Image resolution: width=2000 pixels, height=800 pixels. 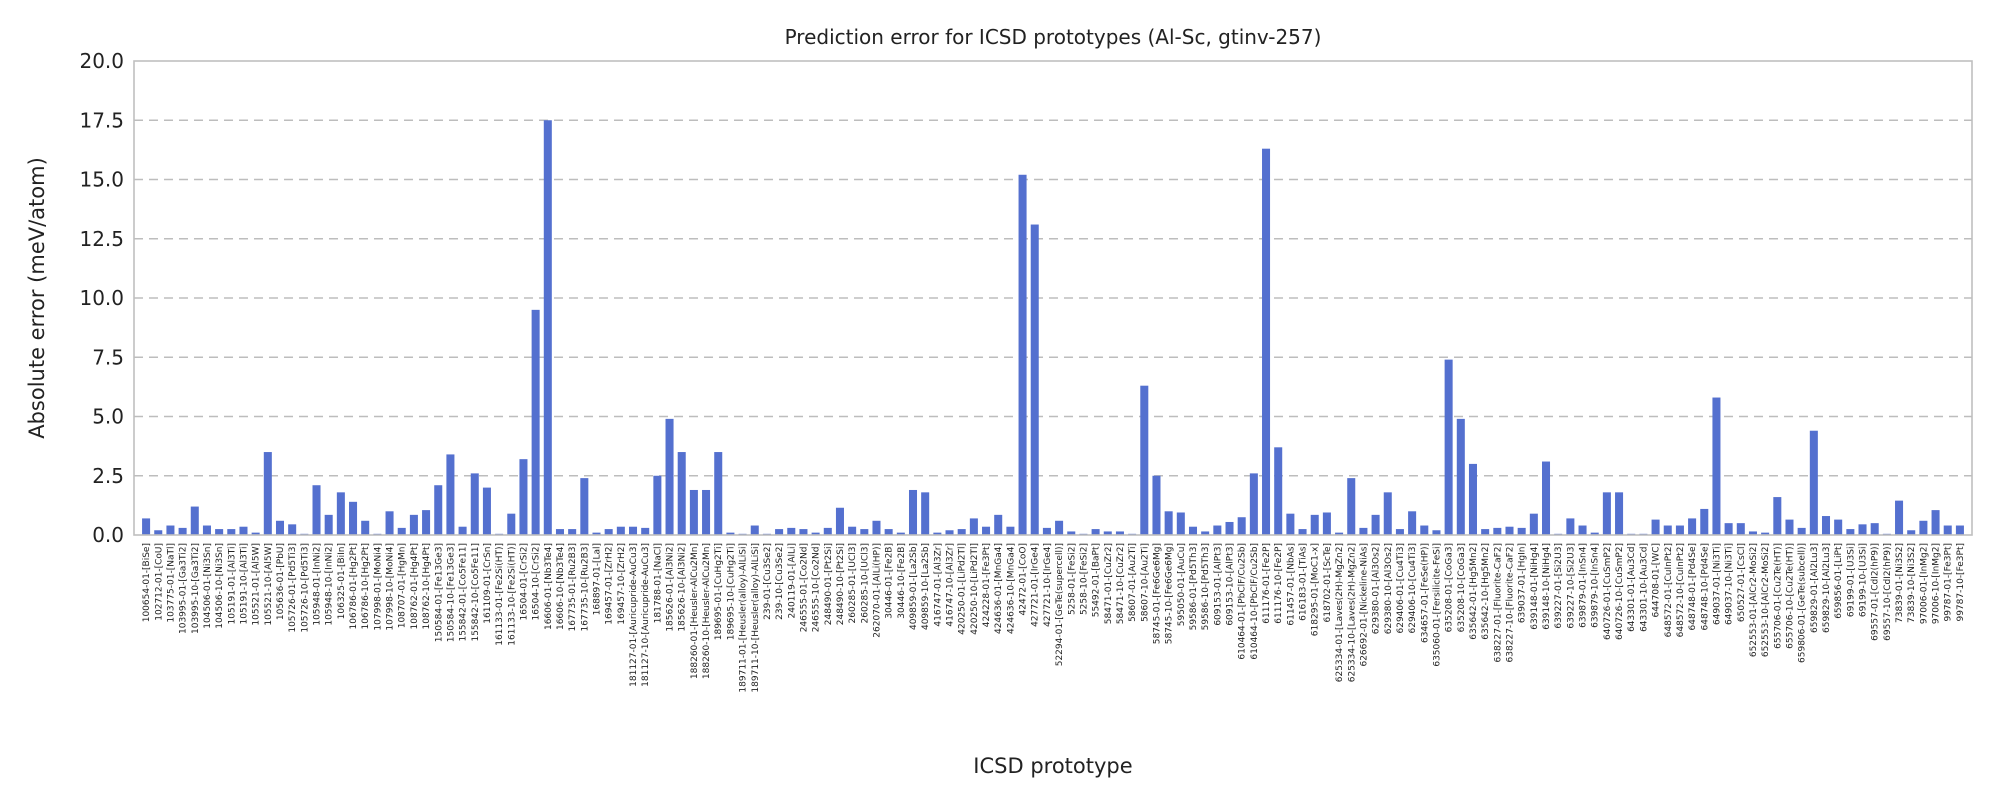 I want to click on x-tick-label: 150584-01-[Fe13Ge3], so click(x=439, y=592).